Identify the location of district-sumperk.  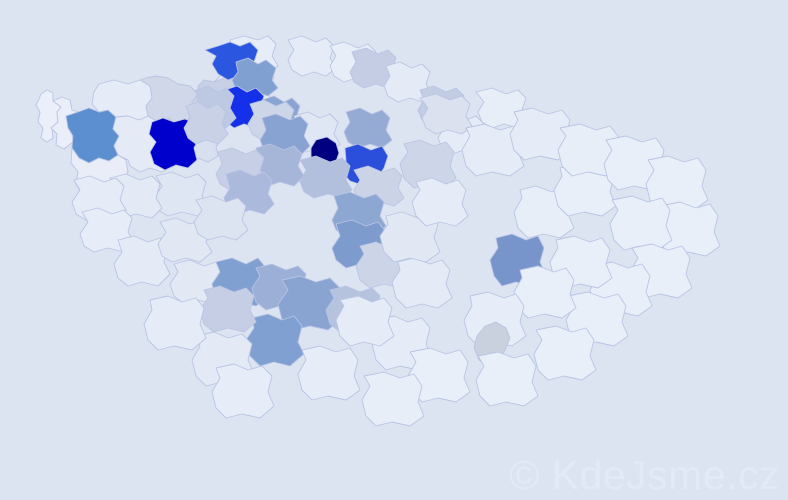
(493, 150).